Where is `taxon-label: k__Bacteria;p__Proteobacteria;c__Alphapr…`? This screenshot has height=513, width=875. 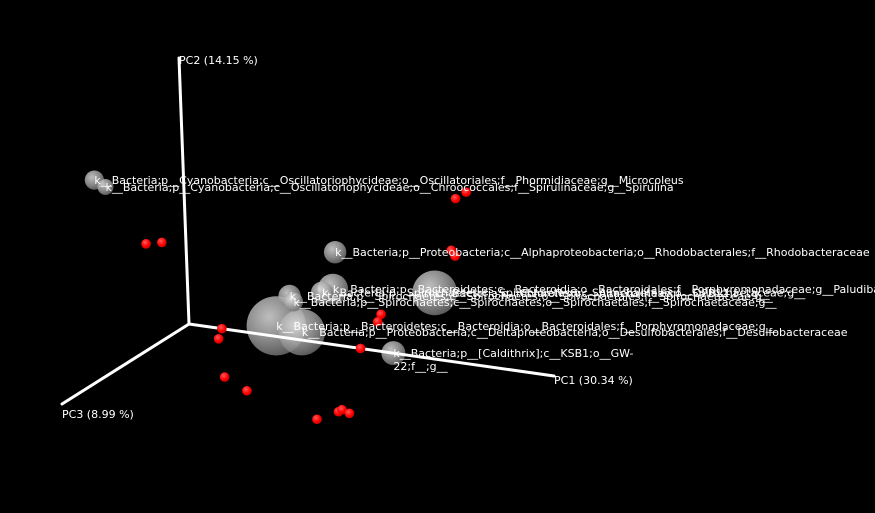
taxon-label: k__Bacteria;p__Proteobacteria;c__Alphapr… is located at coordinates (602, 252).